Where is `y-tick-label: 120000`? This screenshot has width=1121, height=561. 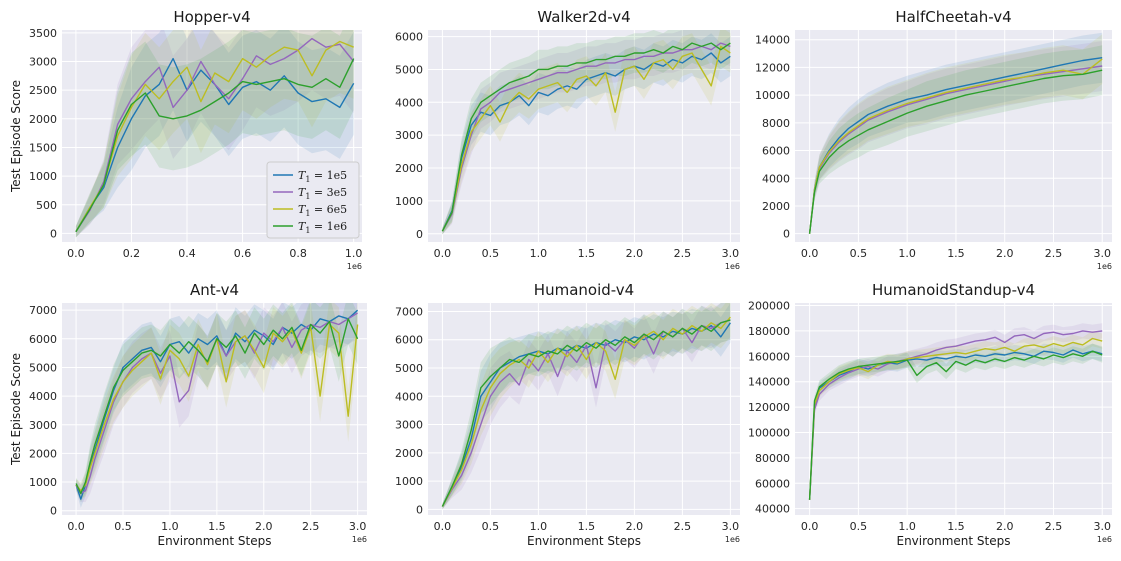
y-tick-label: 120000 is located at coordinates (769, 407).